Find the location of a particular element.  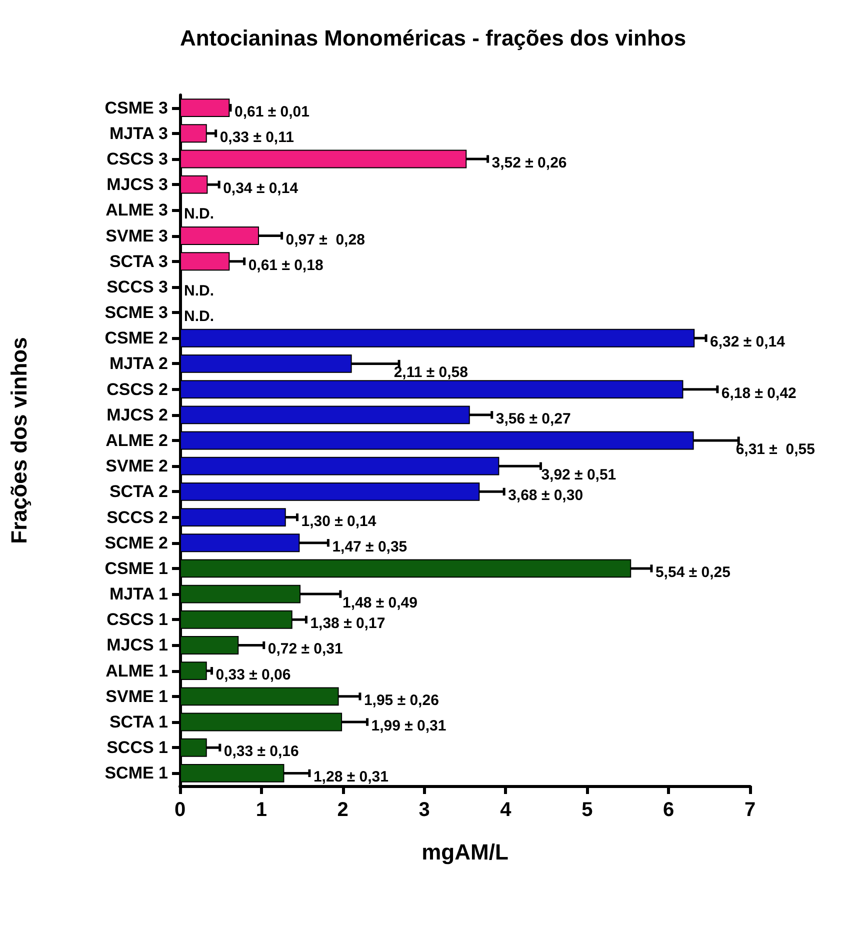

data-label: 0,61 ± 0,18 is located at coordinates (286, 265).